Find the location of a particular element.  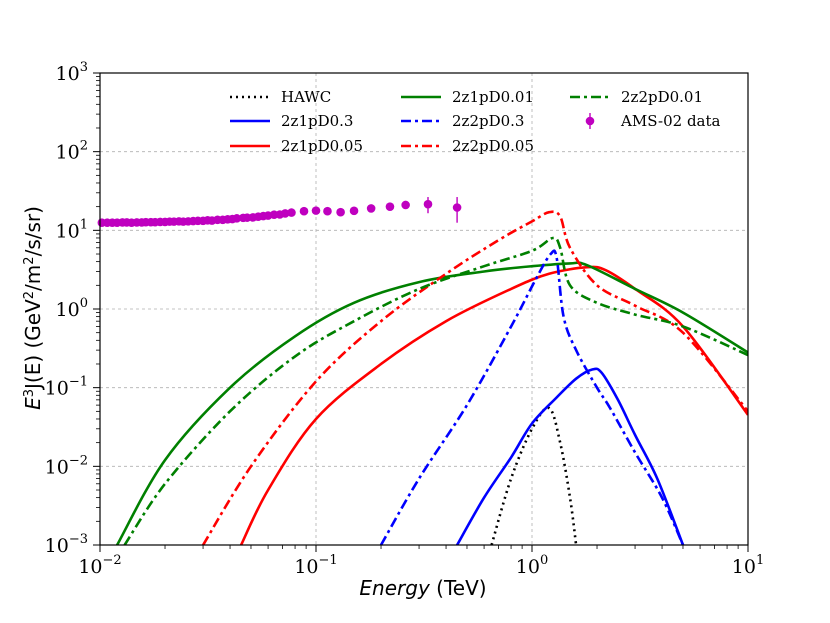

y-axis-ticks: 10⁻³ 10⁻² 10⁻¹ 10⁰ 10¹ 10² 10³ is located at coordinates (72, 308).